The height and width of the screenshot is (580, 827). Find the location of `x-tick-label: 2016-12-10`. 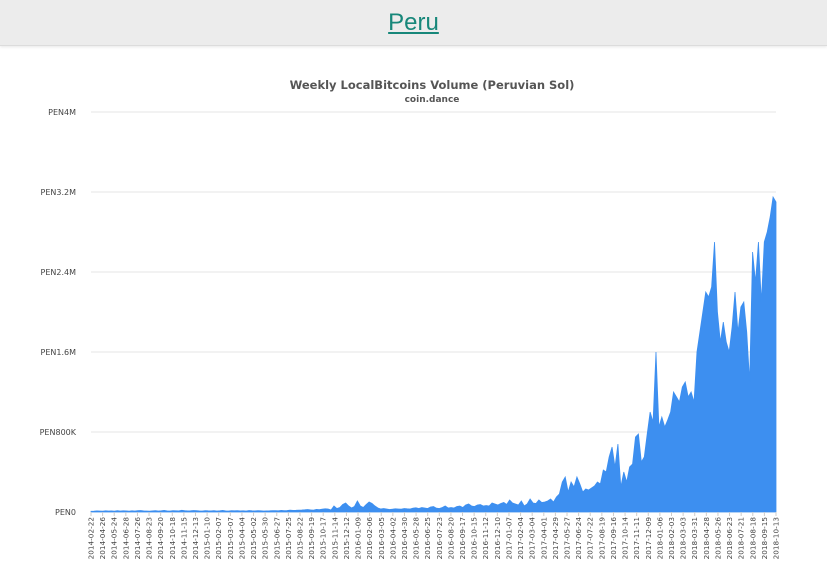

x-tick-label: 2016-12-10 is located at coordinates (497, 538).